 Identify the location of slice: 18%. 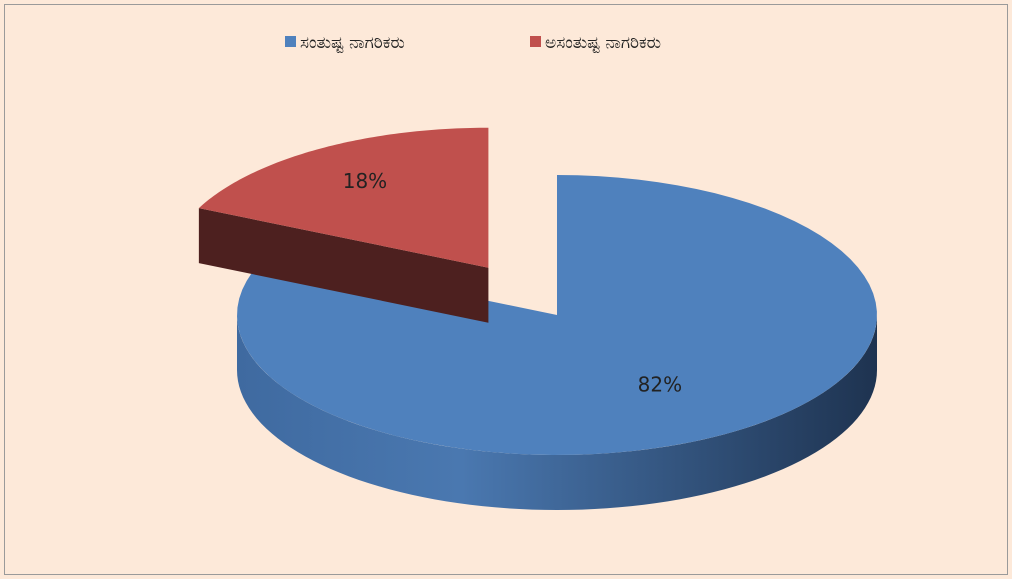
(343, 225).